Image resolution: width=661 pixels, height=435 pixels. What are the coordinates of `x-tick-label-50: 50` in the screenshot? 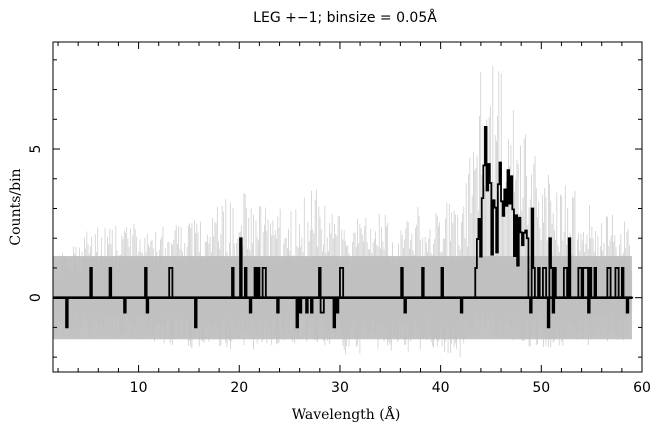 It's located at (541, 388).